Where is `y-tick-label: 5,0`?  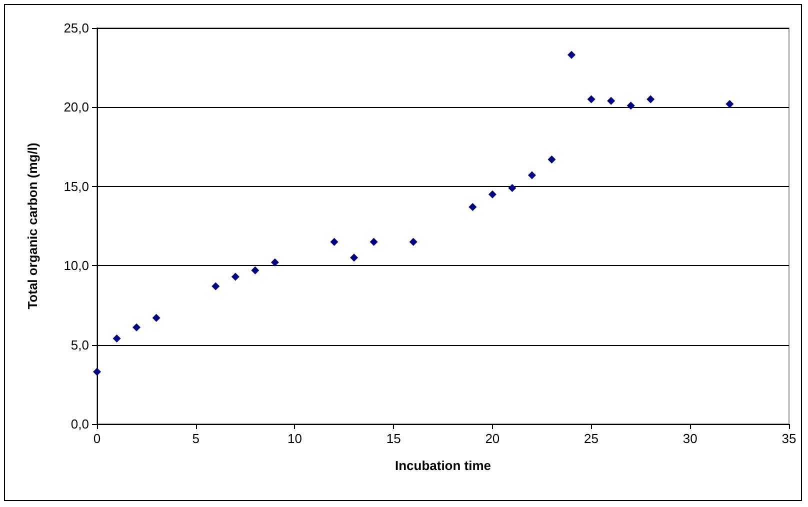
y-tick-label: 5,0 is located at coordinates (79, 344).